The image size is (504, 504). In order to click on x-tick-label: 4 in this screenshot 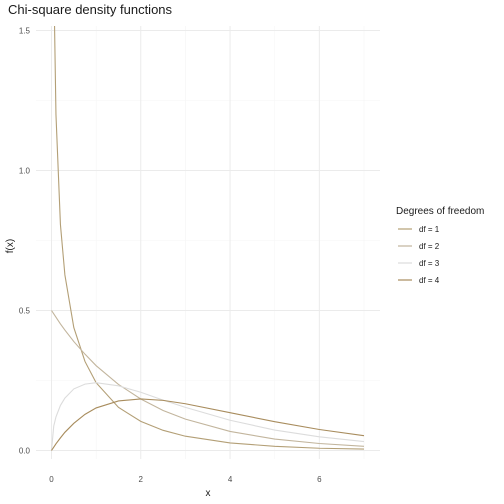, I will do `click(230, 479)`.